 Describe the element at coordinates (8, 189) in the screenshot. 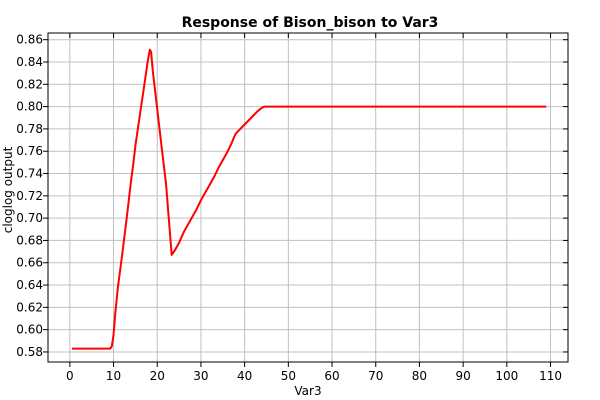

I see `y-axis-label: cloglog output` at that location.